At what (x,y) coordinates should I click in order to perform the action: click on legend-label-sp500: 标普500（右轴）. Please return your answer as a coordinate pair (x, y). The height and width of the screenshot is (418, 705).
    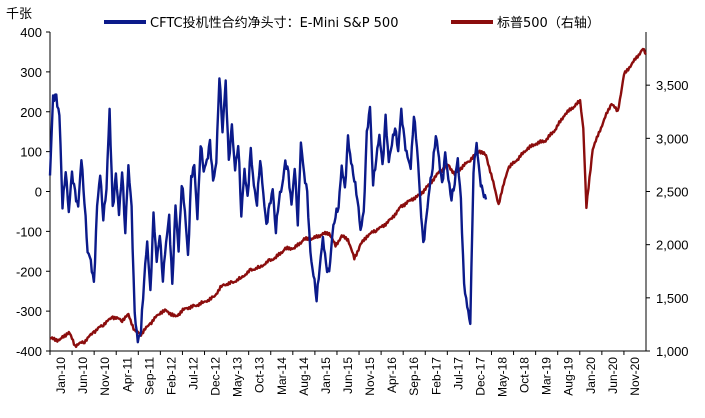
    Looking at the image, I should click on (548, 23).